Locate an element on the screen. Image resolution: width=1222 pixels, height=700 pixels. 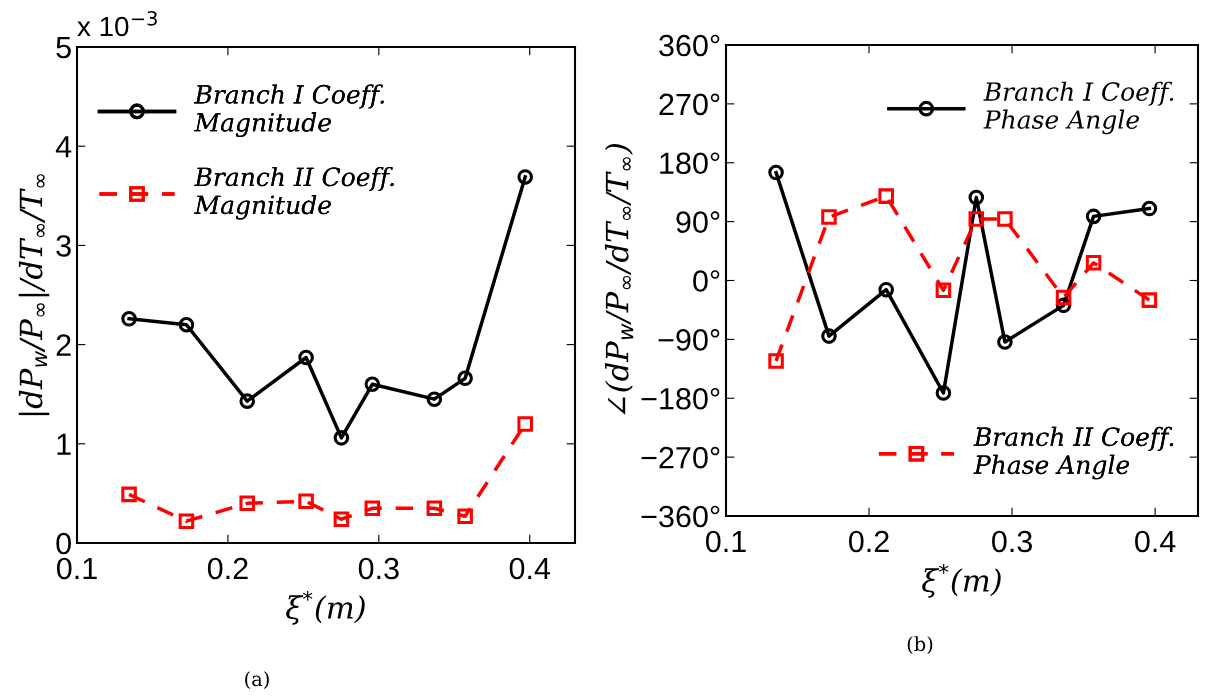
legend-label: Branch II Coeff. Magnitude is located at coordinates (294, 193).